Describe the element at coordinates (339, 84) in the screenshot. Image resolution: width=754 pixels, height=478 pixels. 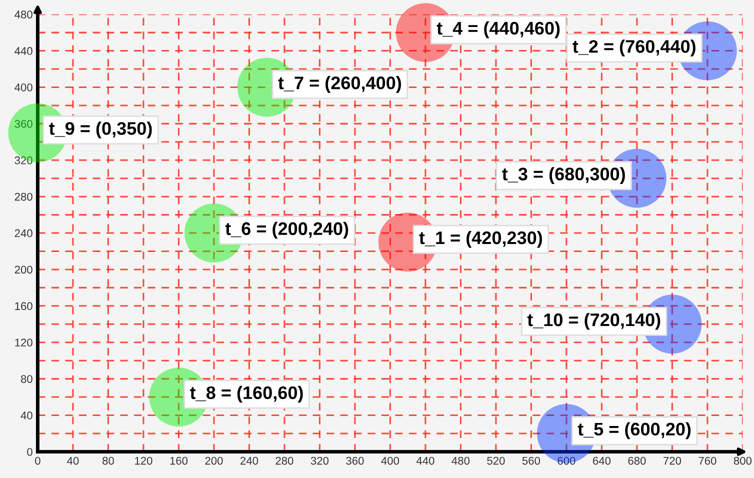
I see `annotation: t_7 = (260,400)` at that location.